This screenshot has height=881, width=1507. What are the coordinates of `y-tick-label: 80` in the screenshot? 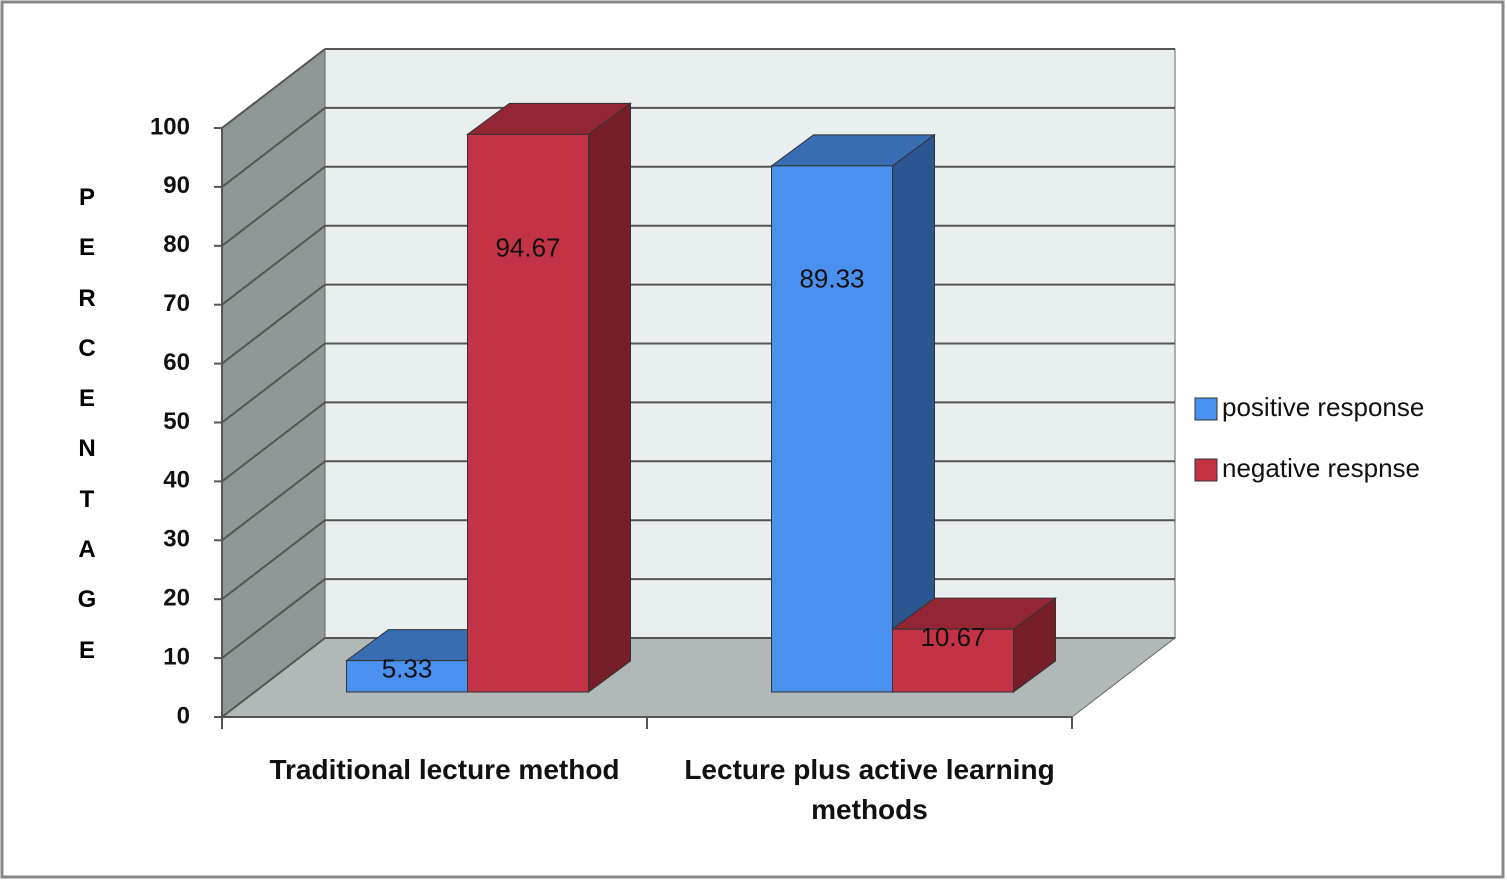 It's located at (176, 244).